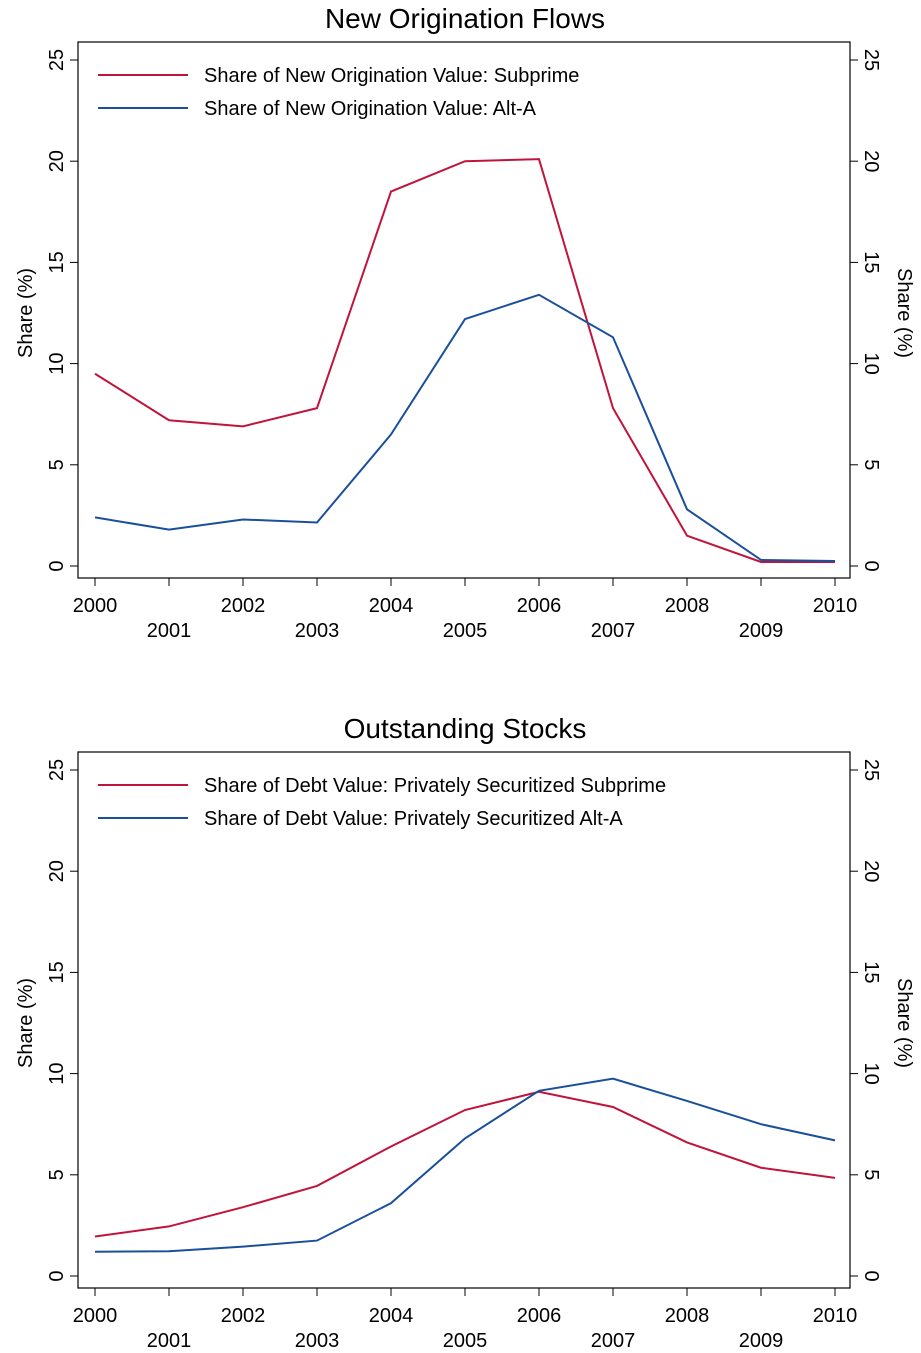 This screenshot has height=1353, width=921. Describe the element at coordinates (370, 109) in the screenshot. I see `legend-label: Share of New Origination Value: Alt-A` at that location.